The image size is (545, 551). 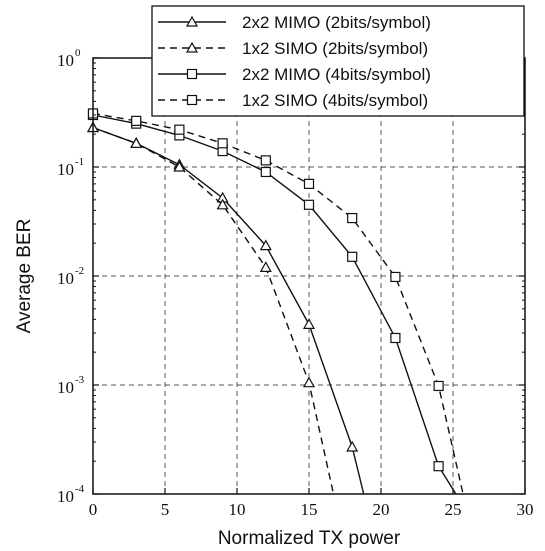 What do you see at coordinates (336, 22) in the screenshot?
I see `legend-label: 2x2 MIMO (2bits/symbol)` at bounding box center [336, 22].